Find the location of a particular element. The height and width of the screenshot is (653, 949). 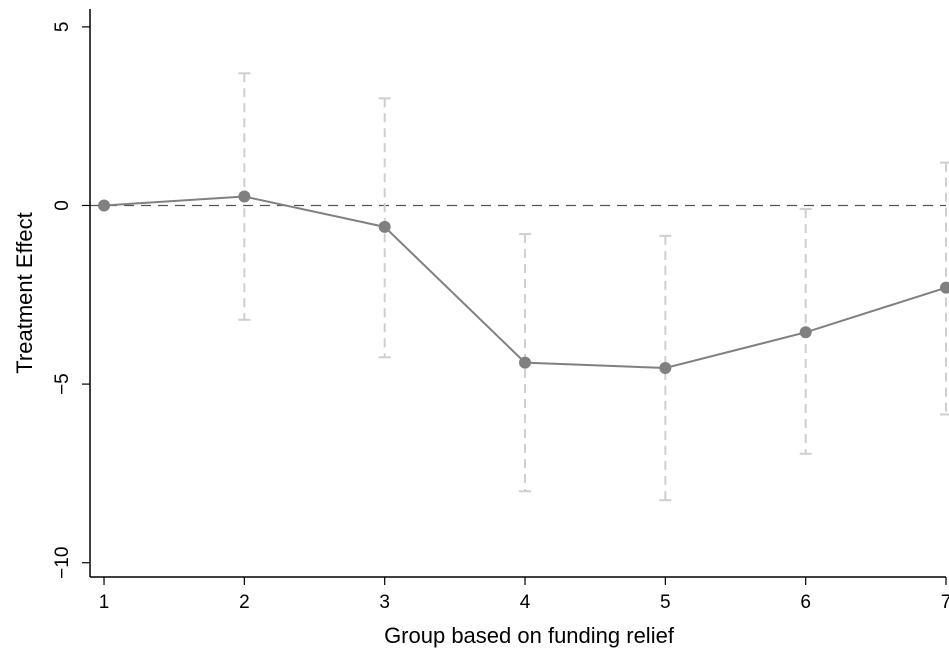

x-axis-title: Group based on funding relief is located at coordinates (529, 635).